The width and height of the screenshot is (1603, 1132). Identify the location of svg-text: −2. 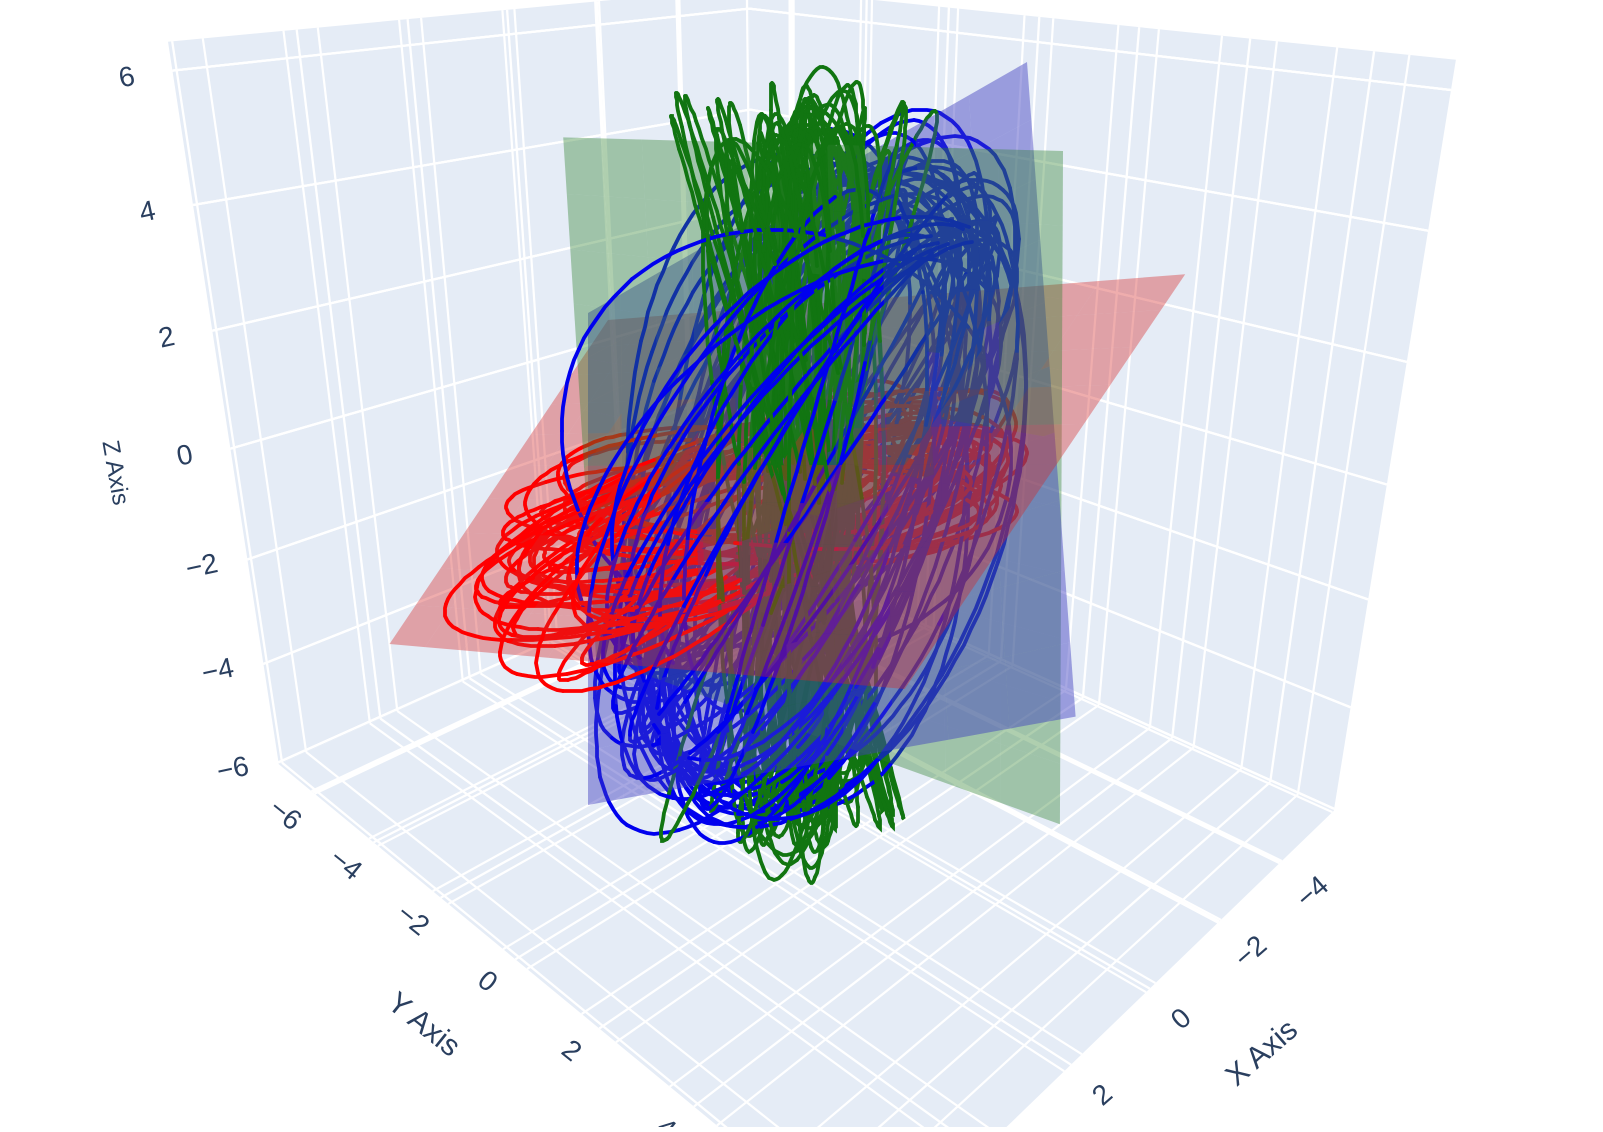
(202, 565).